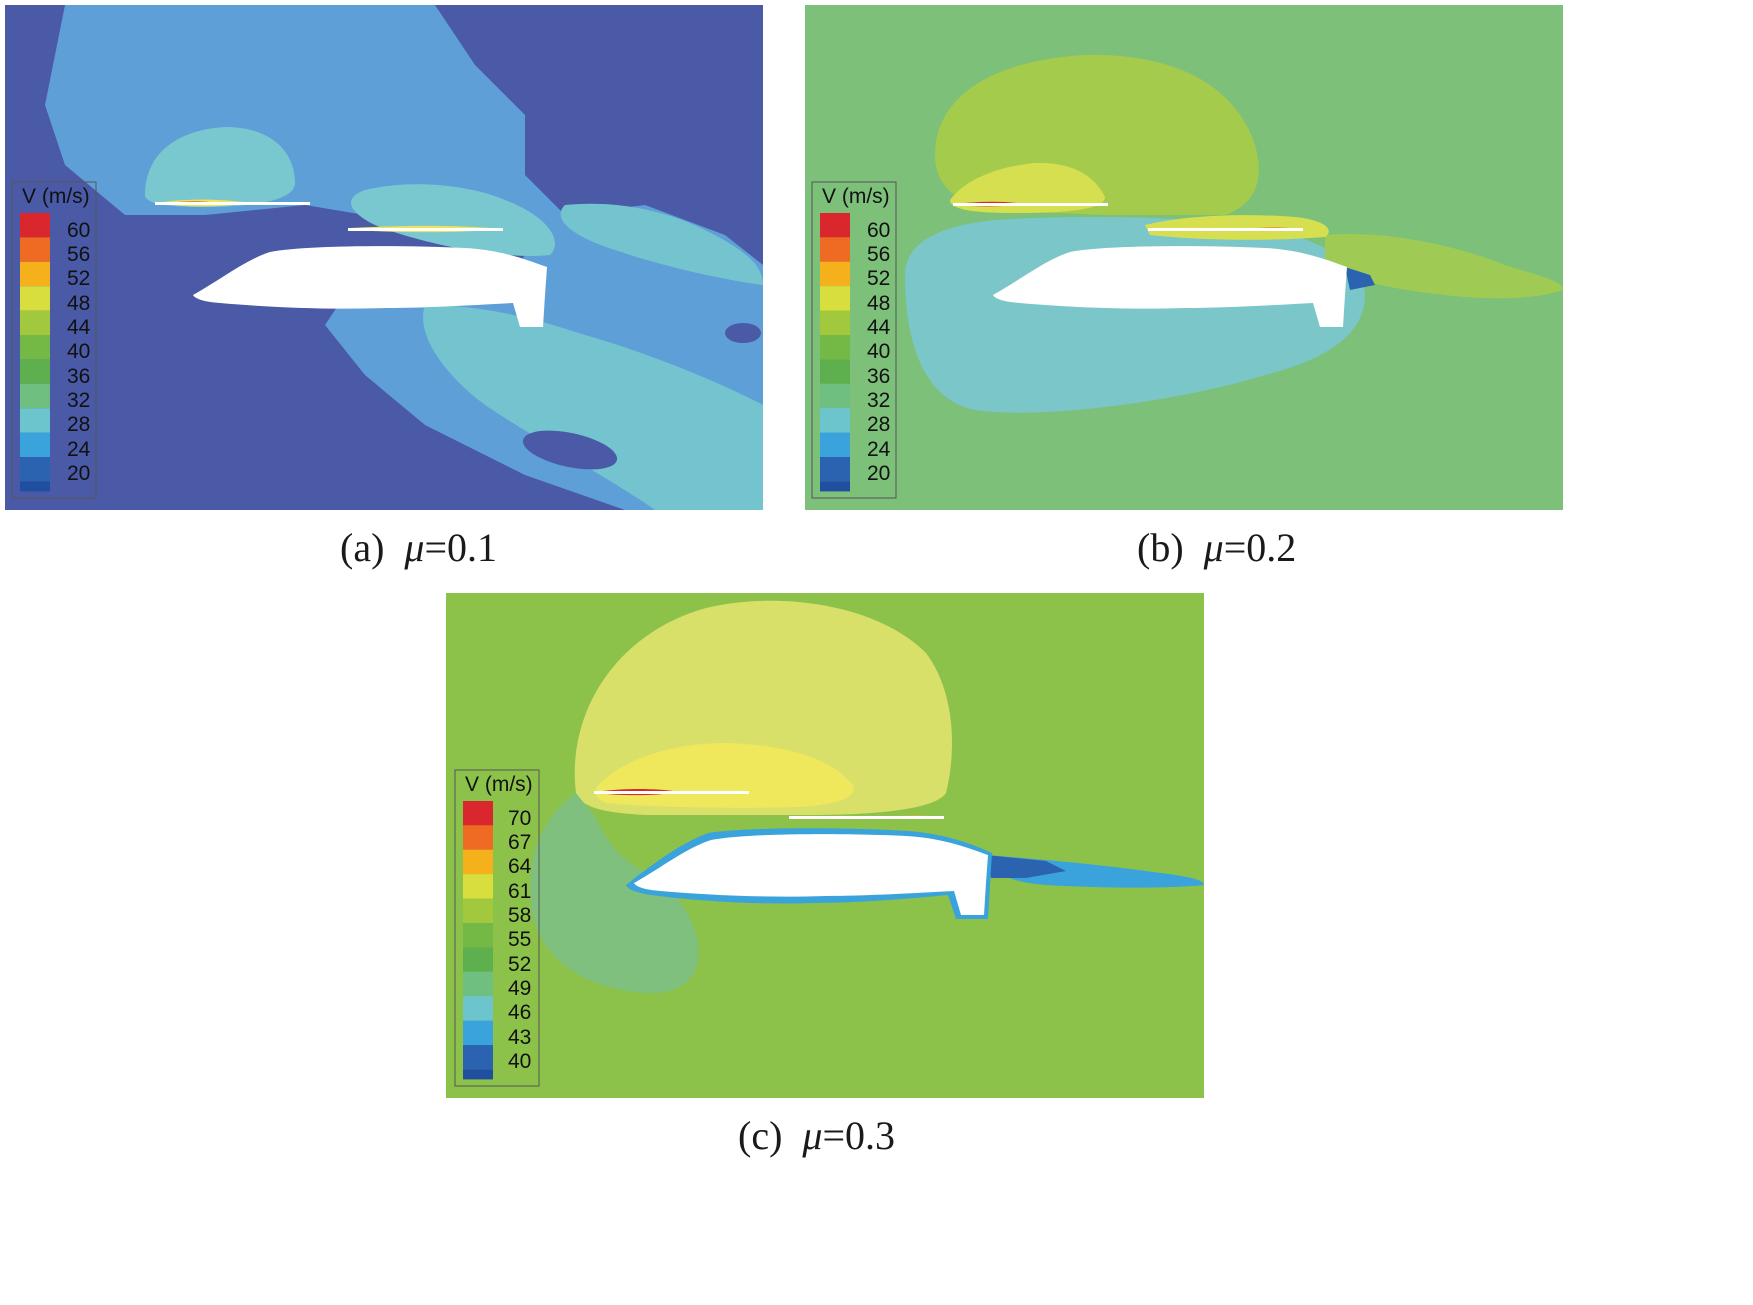  Describe the element at coordinates (220, 167) in the screenshot. I see `rotor-upper-bubble` at that location.